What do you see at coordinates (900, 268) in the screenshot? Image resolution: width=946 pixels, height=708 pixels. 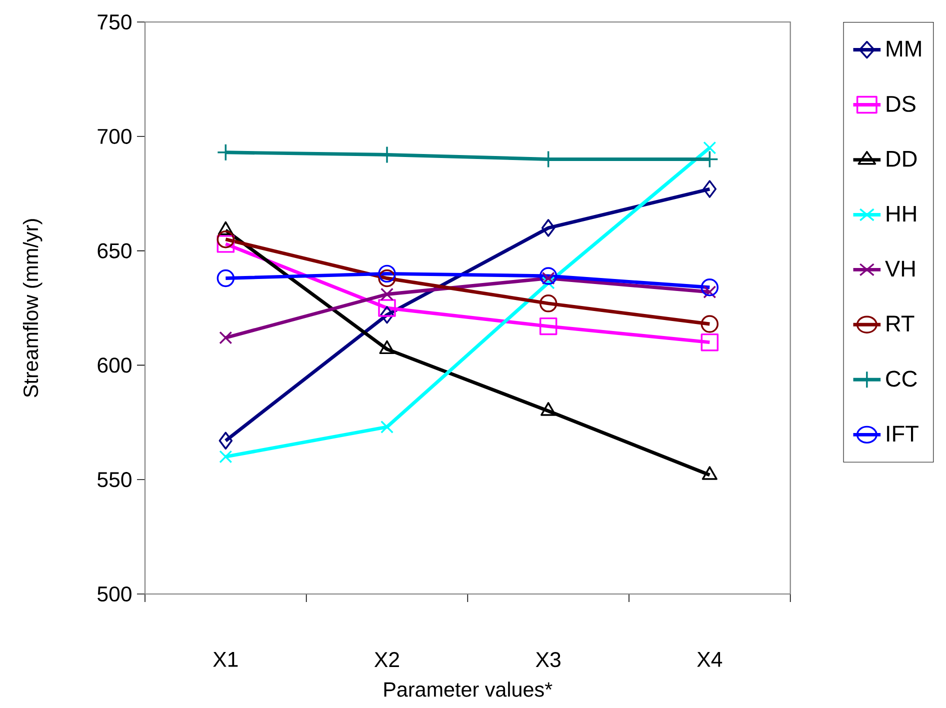 I see `legend-label: VH` at bounding box center [900, 268].